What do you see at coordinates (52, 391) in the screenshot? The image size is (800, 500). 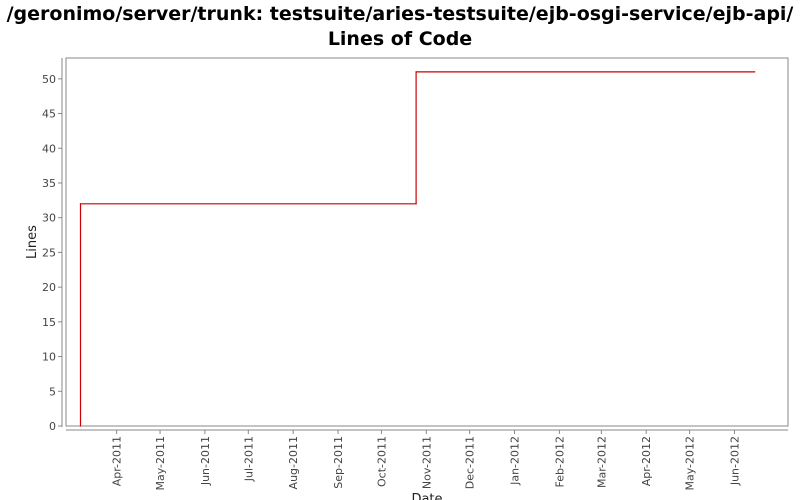 I see `y-tick-label: 5` at bounding box center [52, 391].